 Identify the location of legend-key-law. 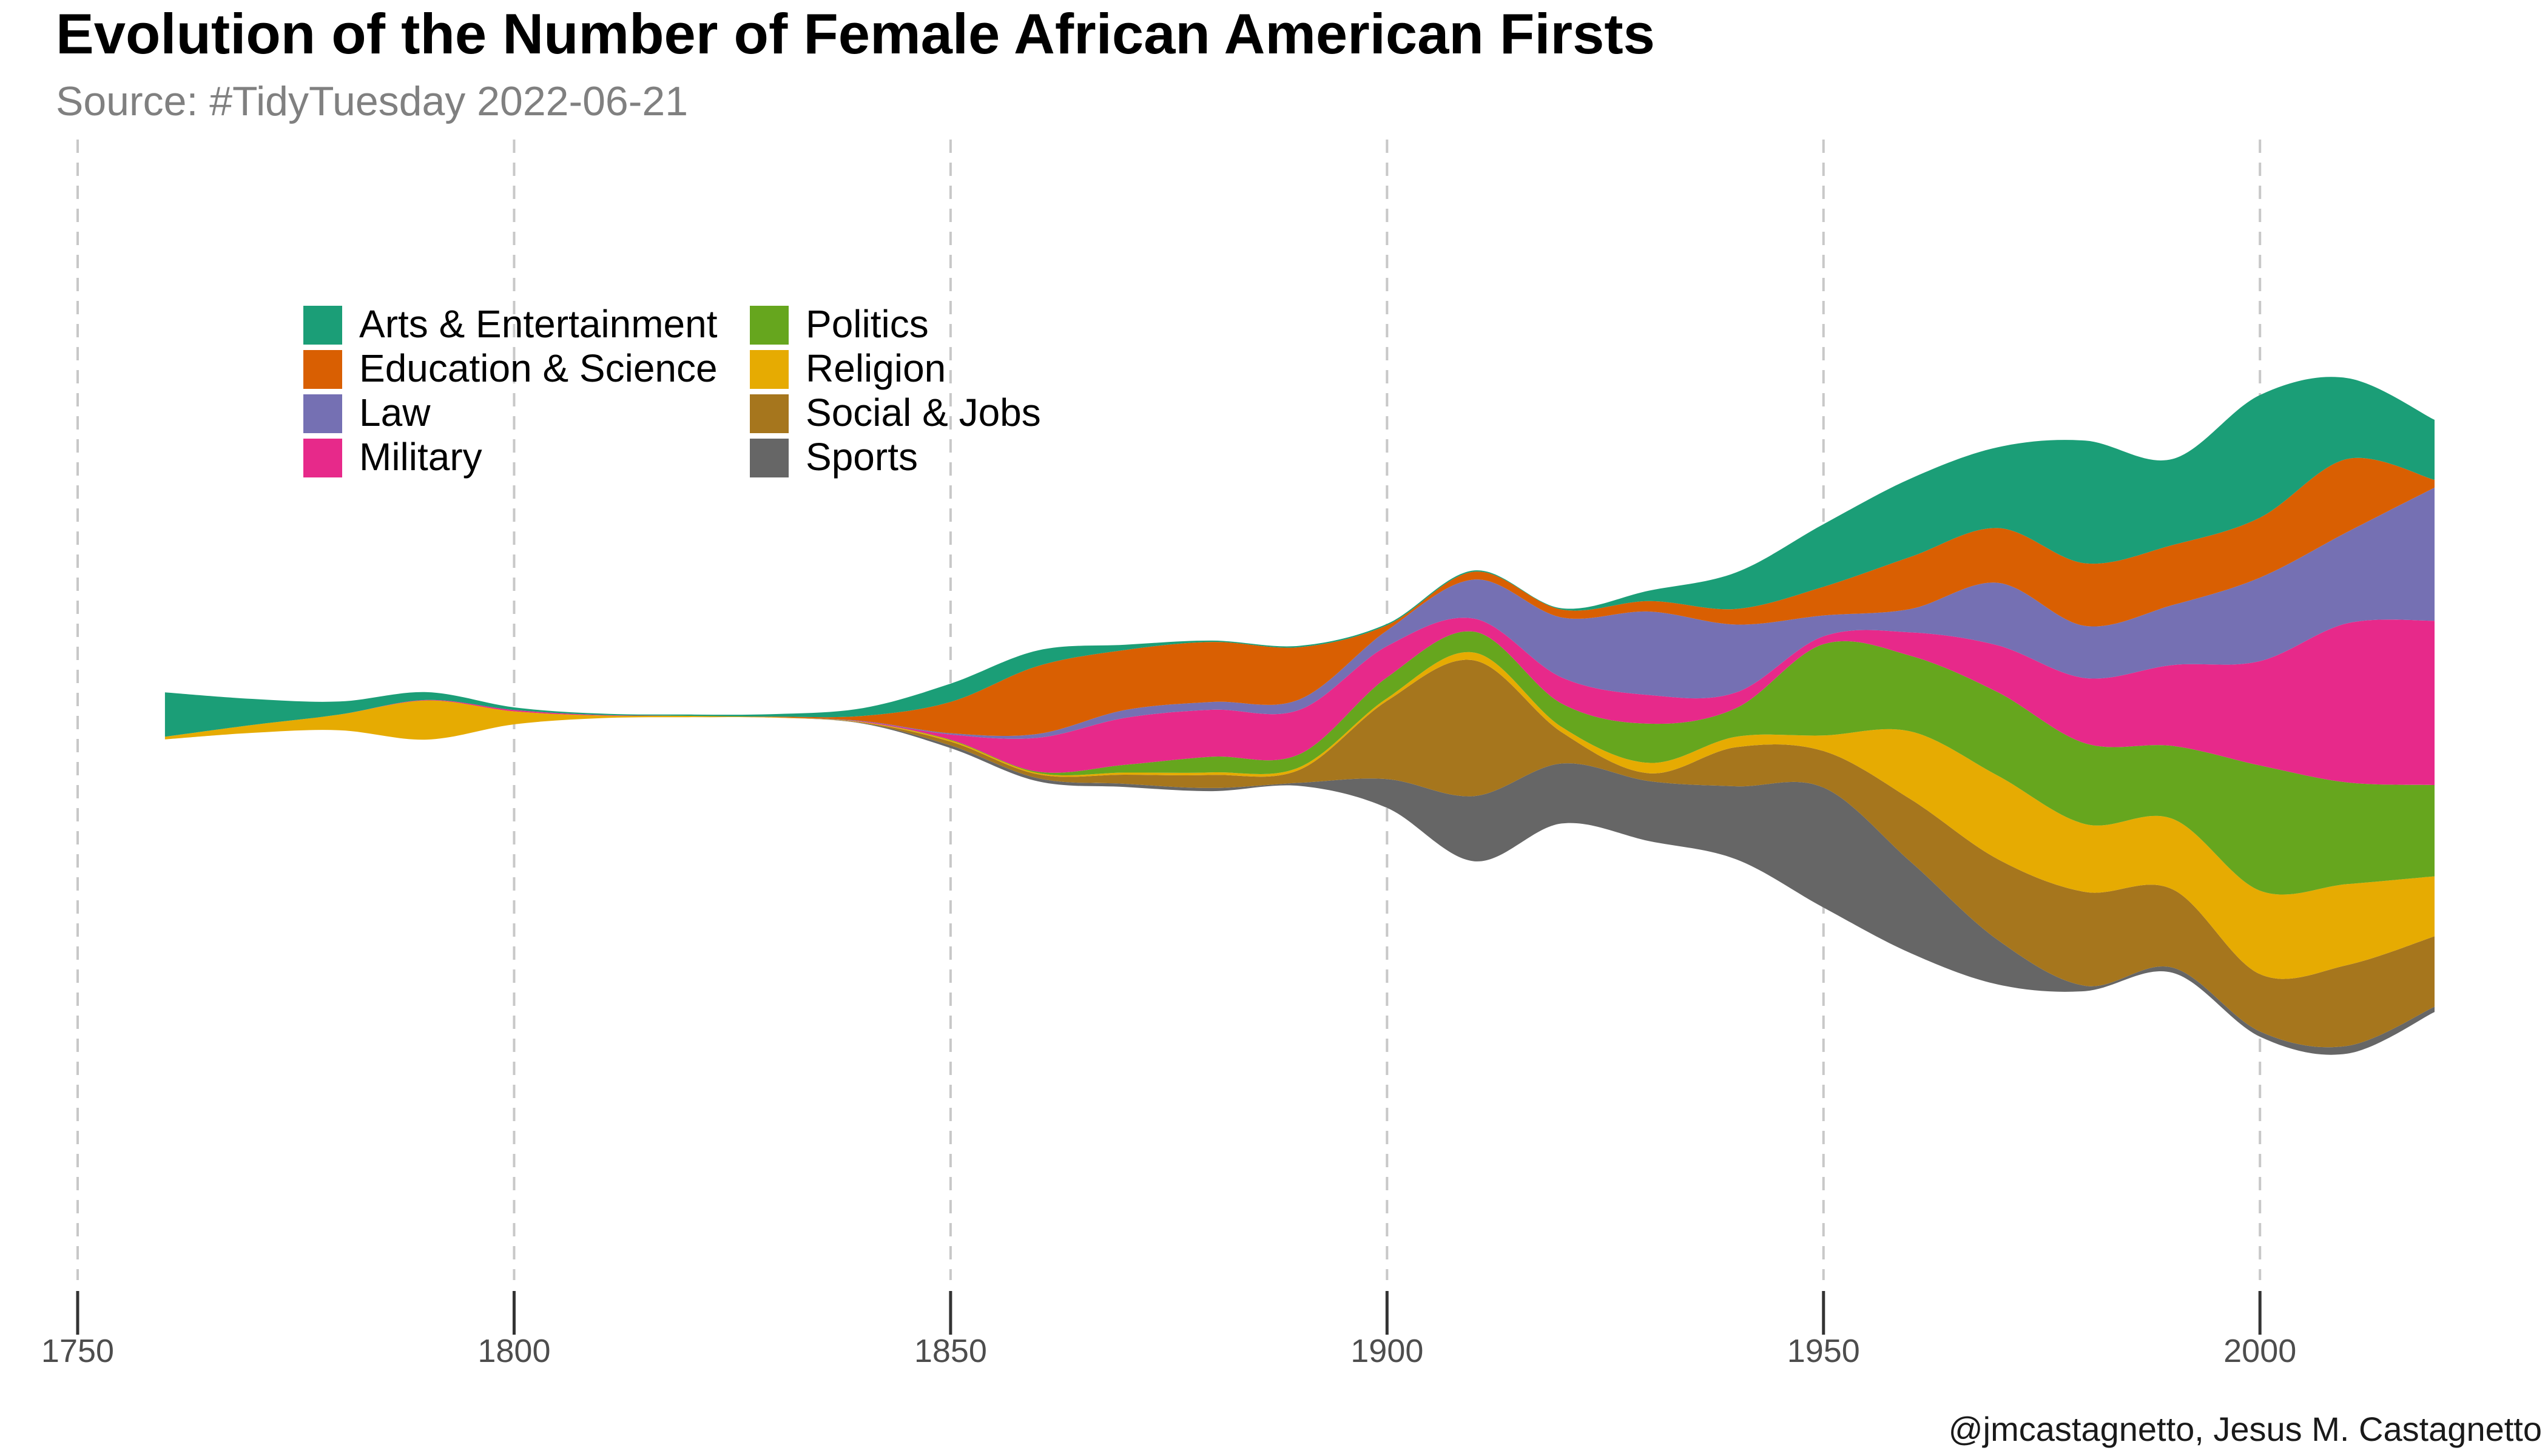
(322, 413).